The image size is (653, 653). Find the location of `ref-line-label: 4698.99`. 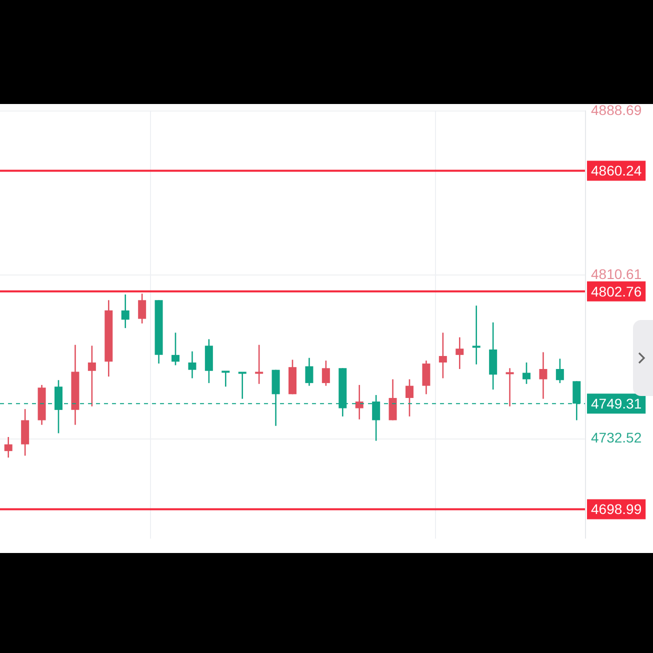

ref-line-label: 4698.99 is located at coordinates (616, 509).